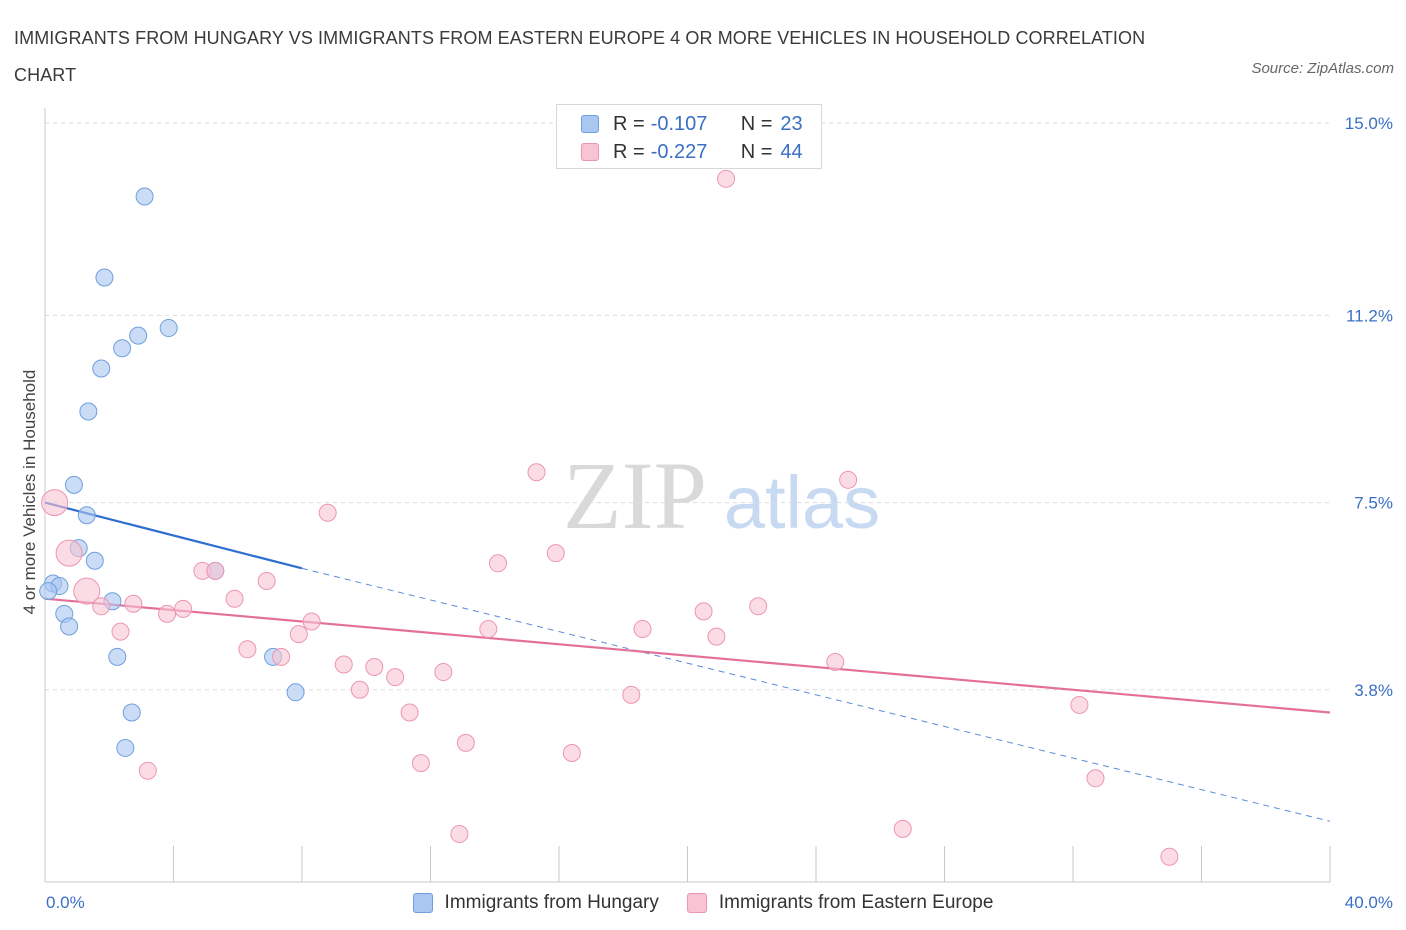  Describe the element at coordinates (696, 903) in the screenshot. I see `series-swatch-eastern-europe` at that location.